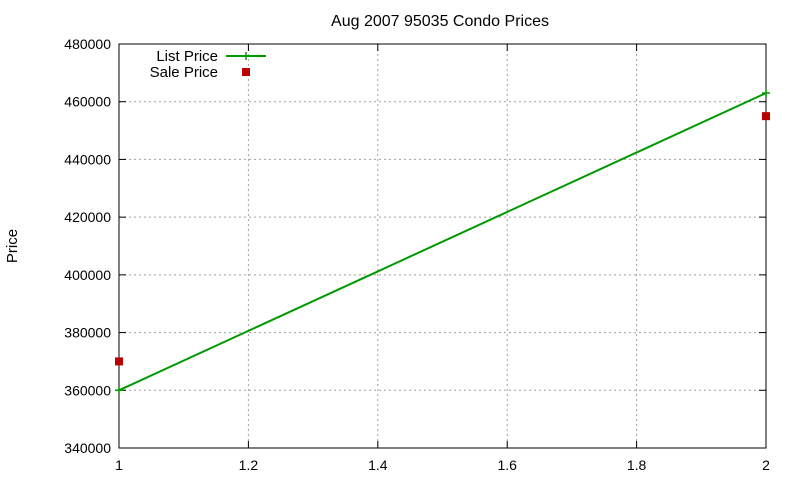 This screenshot has width=800, height=485. I want to click on x-tick-label: 1.8, so click(637, 465).